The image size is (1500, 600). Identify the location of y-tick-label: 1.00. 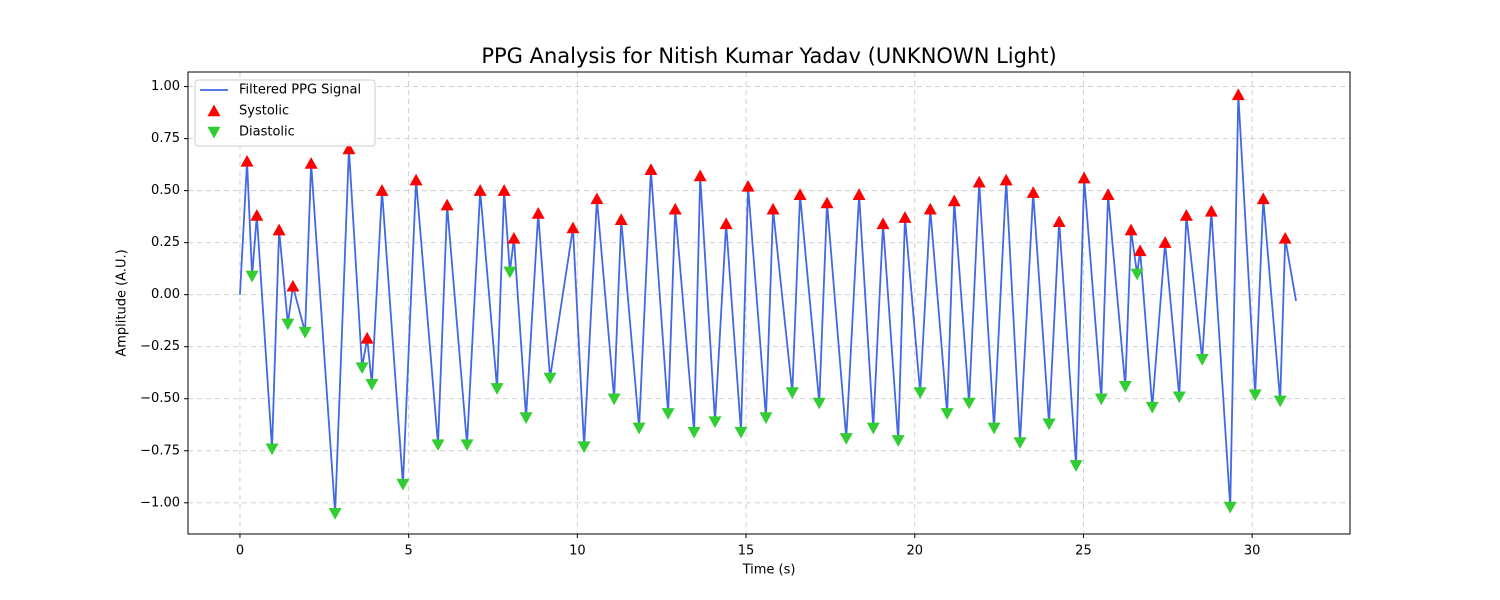
(165, 86).